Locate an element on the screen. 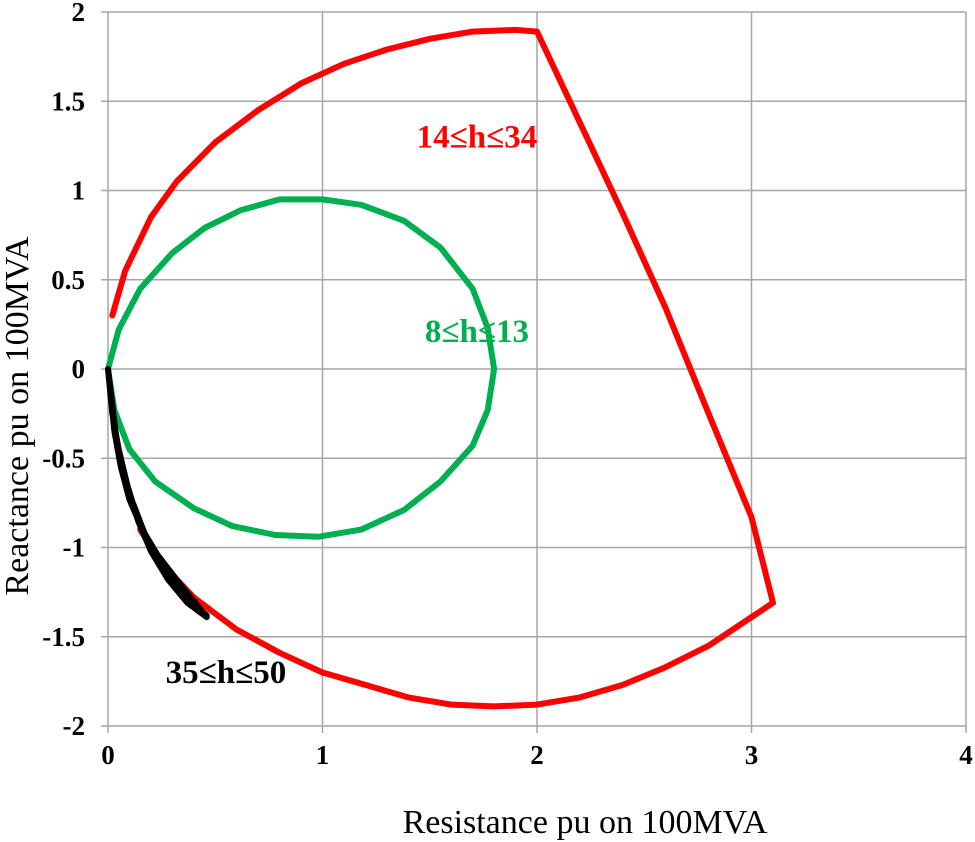  series-label-2: 35≤h≤50 is located at coordinates (226, 673).